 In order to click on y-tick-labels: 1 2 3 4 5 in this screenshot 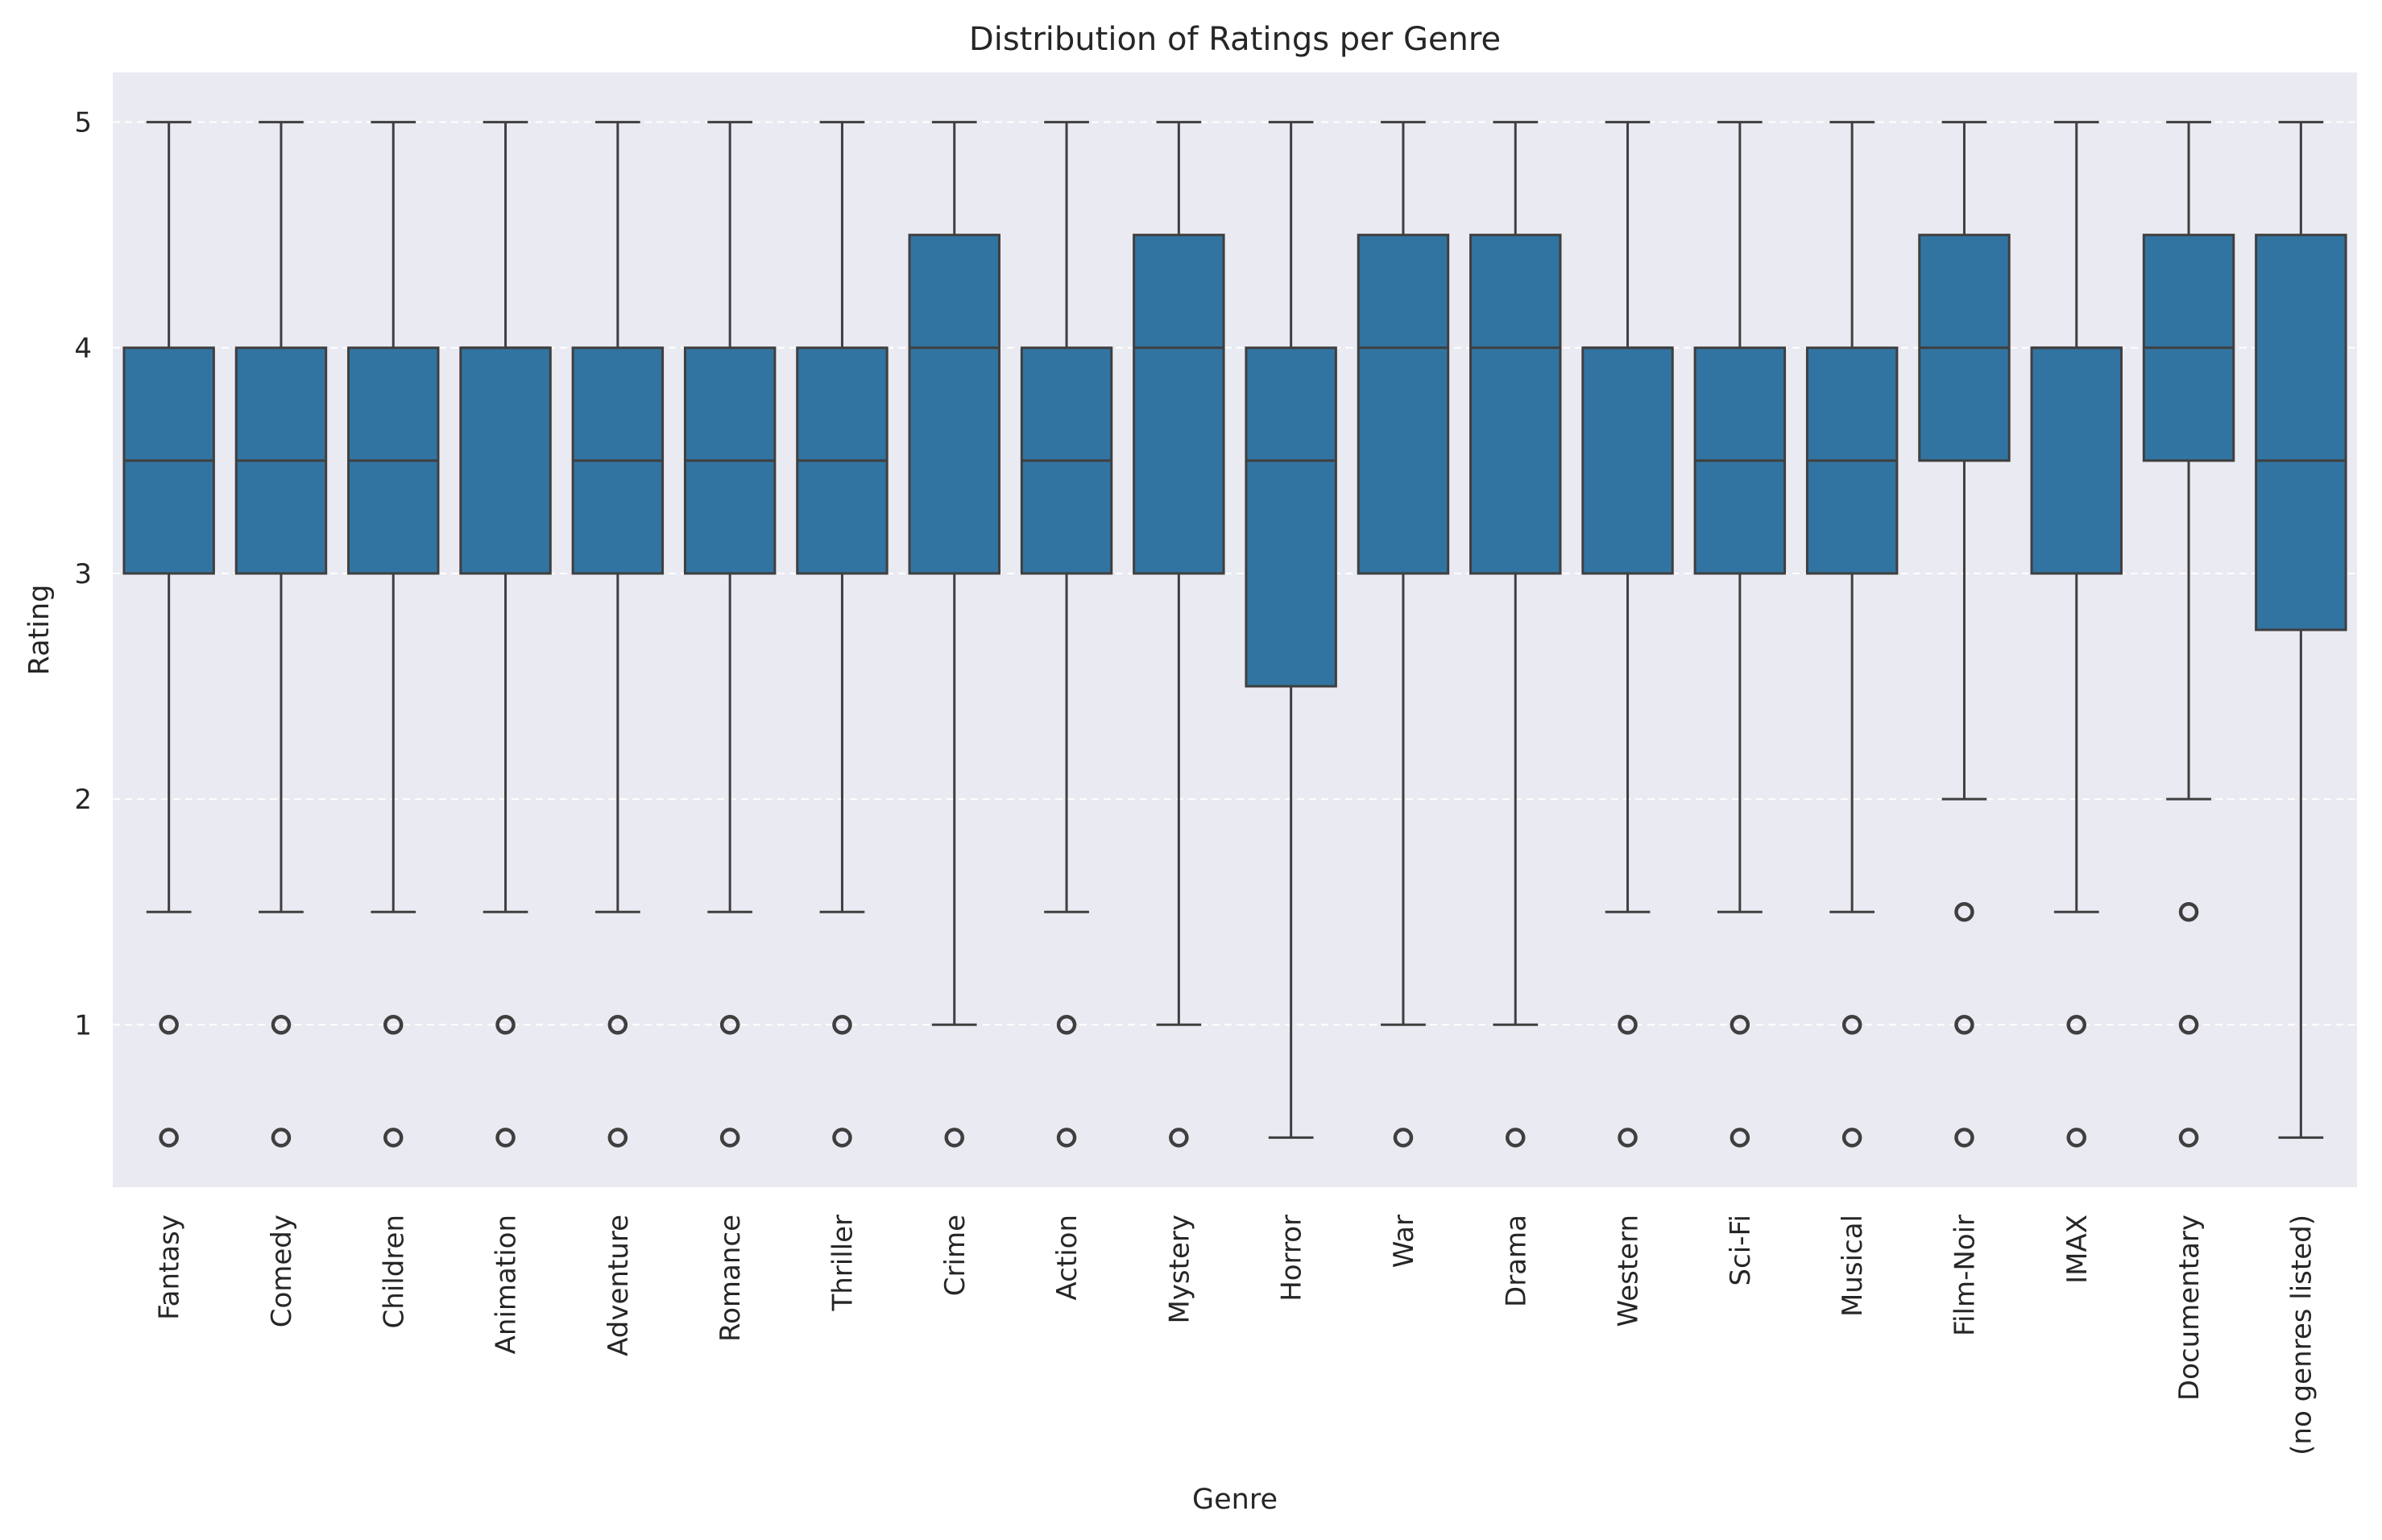, I will do `click(83, 574)`.